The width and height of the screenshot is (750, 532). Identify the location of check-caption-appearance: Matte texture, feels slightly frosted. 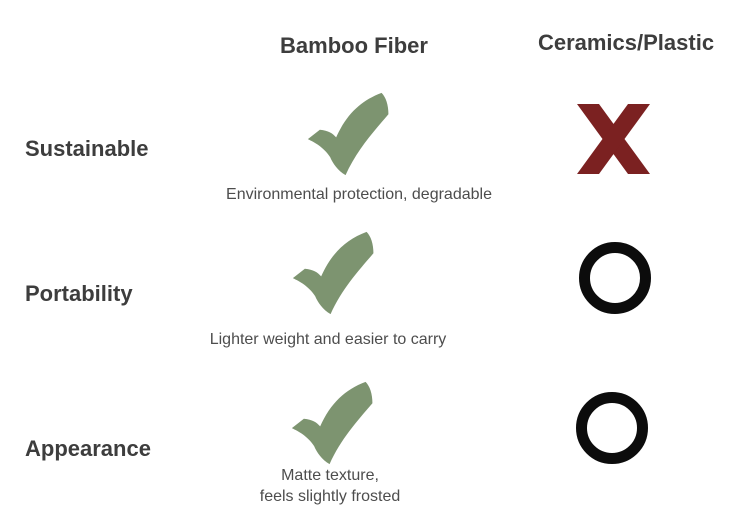
(330, 486).